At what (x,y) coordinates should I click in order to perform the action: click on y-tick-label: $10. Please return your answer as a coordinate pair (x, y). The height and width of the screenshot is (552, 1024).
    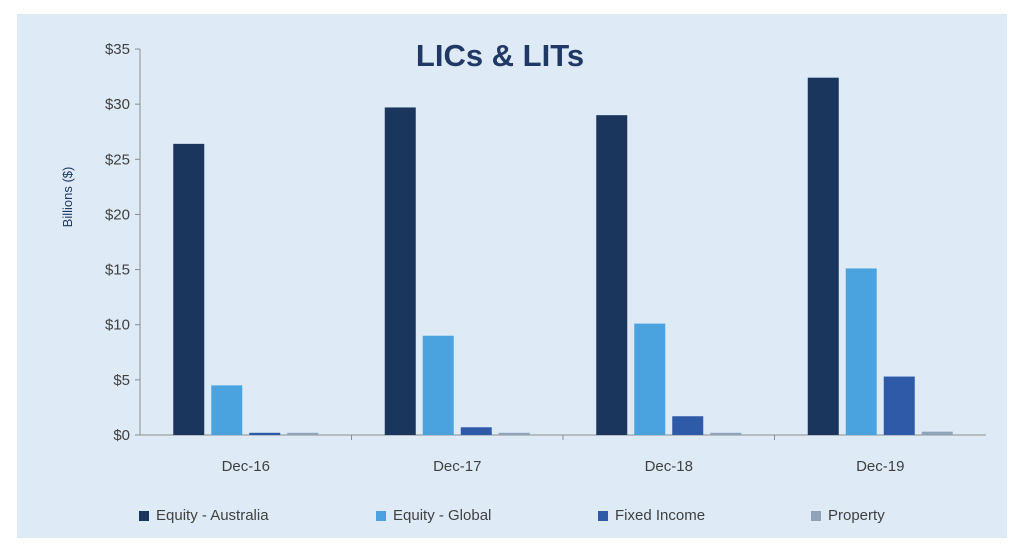
    Looking at the image, I should click on (117, 325).